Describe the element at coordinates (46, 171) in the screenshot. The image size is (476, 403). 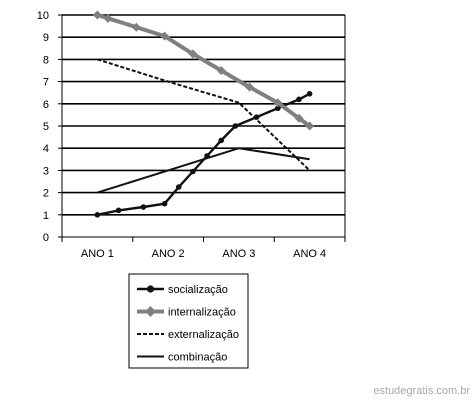
I see `y-tick-label-3: 3` at that location.